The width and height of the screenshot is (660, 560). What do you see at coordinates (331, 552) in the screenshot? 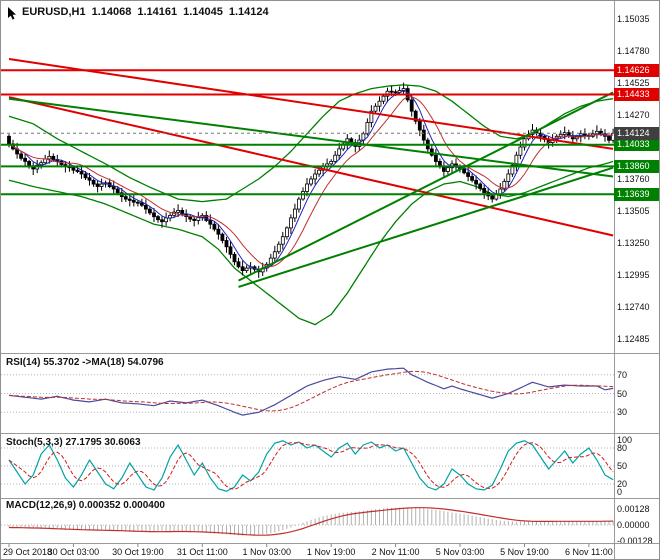
I see `time-axis-label: 1 Nov 19:00` at bounding box center [331, 552].